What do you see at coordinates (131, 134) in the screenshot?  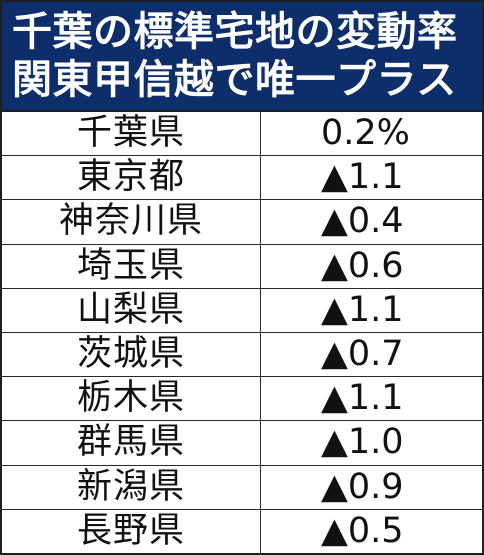 I see `prefecture-cell: 千葉県` at bounding box center [131, 134].